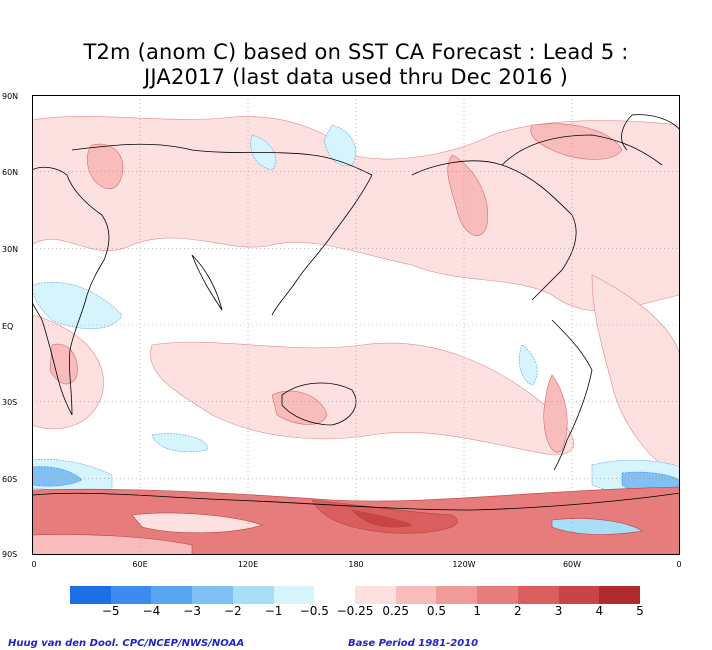 This screenshot has width=712, height=650. What do you see at coordinates (10, 479) in the screenshot?
I see `lat-label: 60S` at bounding box center [10, 479].